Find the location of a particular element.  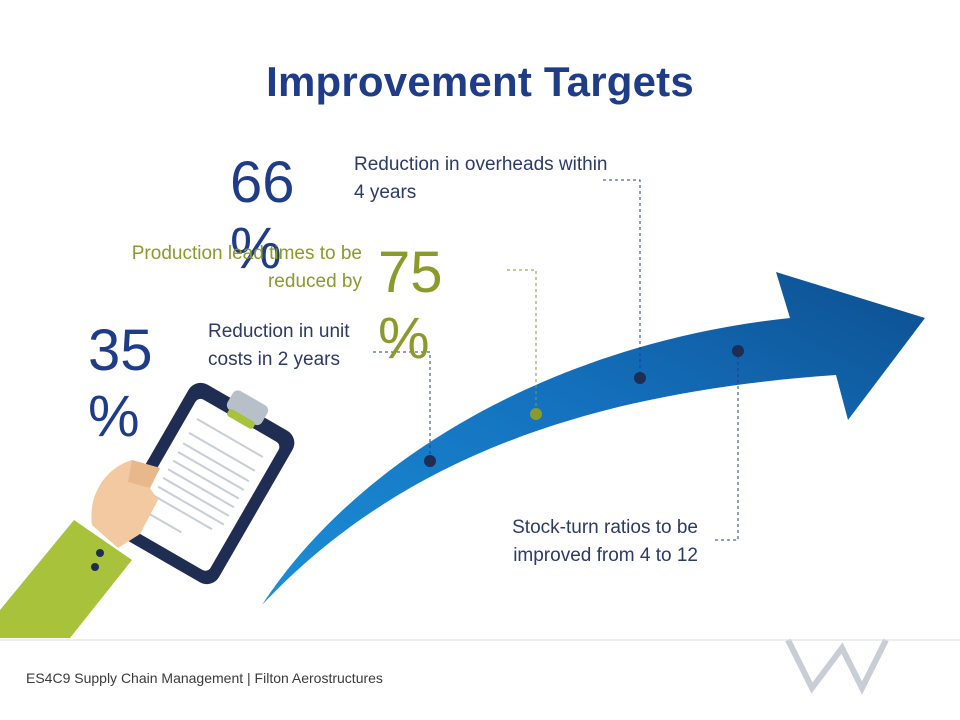

clipboard-paper is located at coordinates (203, 484).